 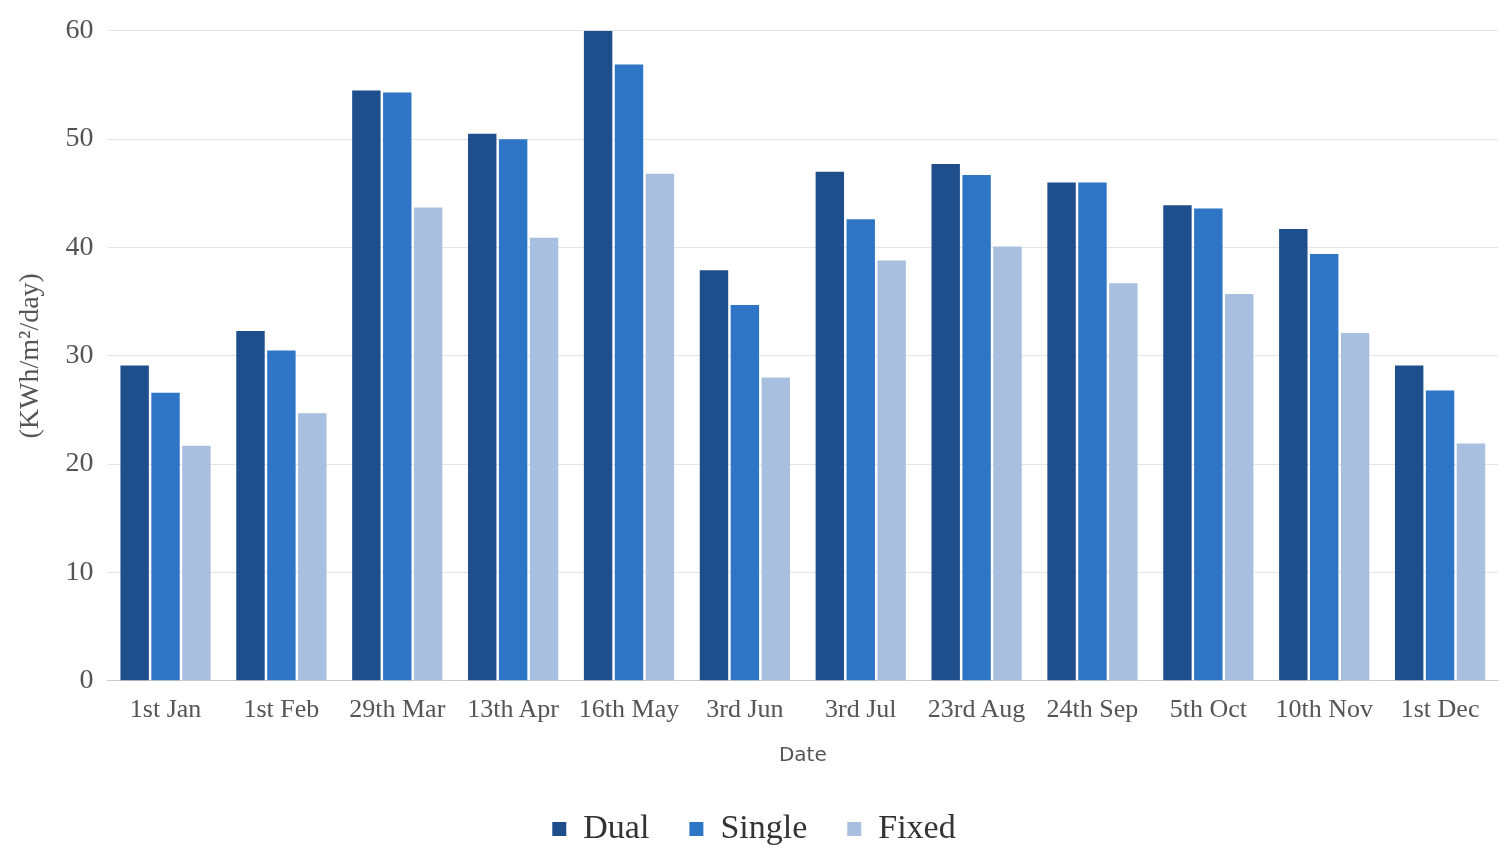 What do you see at coordinates (1208, 709) in the screenshot?
I see `x-tick-label: 5th Oct` at bounding box center [1208, 709].